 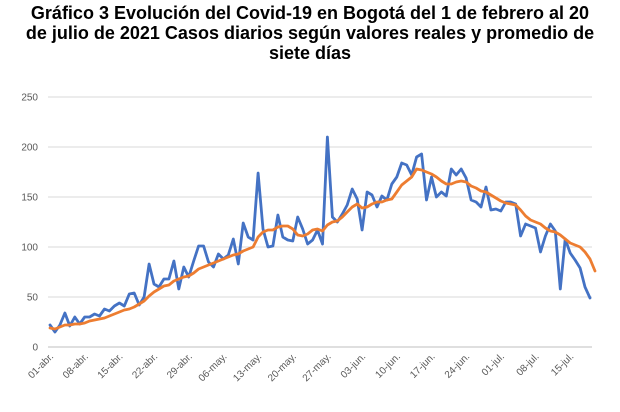 What do you see at coordinates (29, 148) in the screenshot?
I see `y-tick-label: 200` at bounding box center [29, 148].